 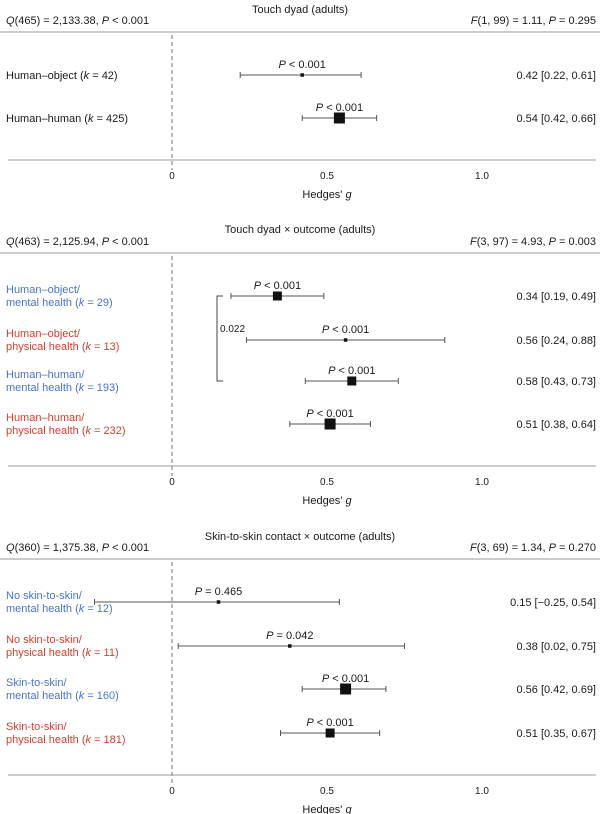 I want to click on moderator-test-stat: F(3, 69) = 1.34, P = 0.270, so click(x=533, y=548).